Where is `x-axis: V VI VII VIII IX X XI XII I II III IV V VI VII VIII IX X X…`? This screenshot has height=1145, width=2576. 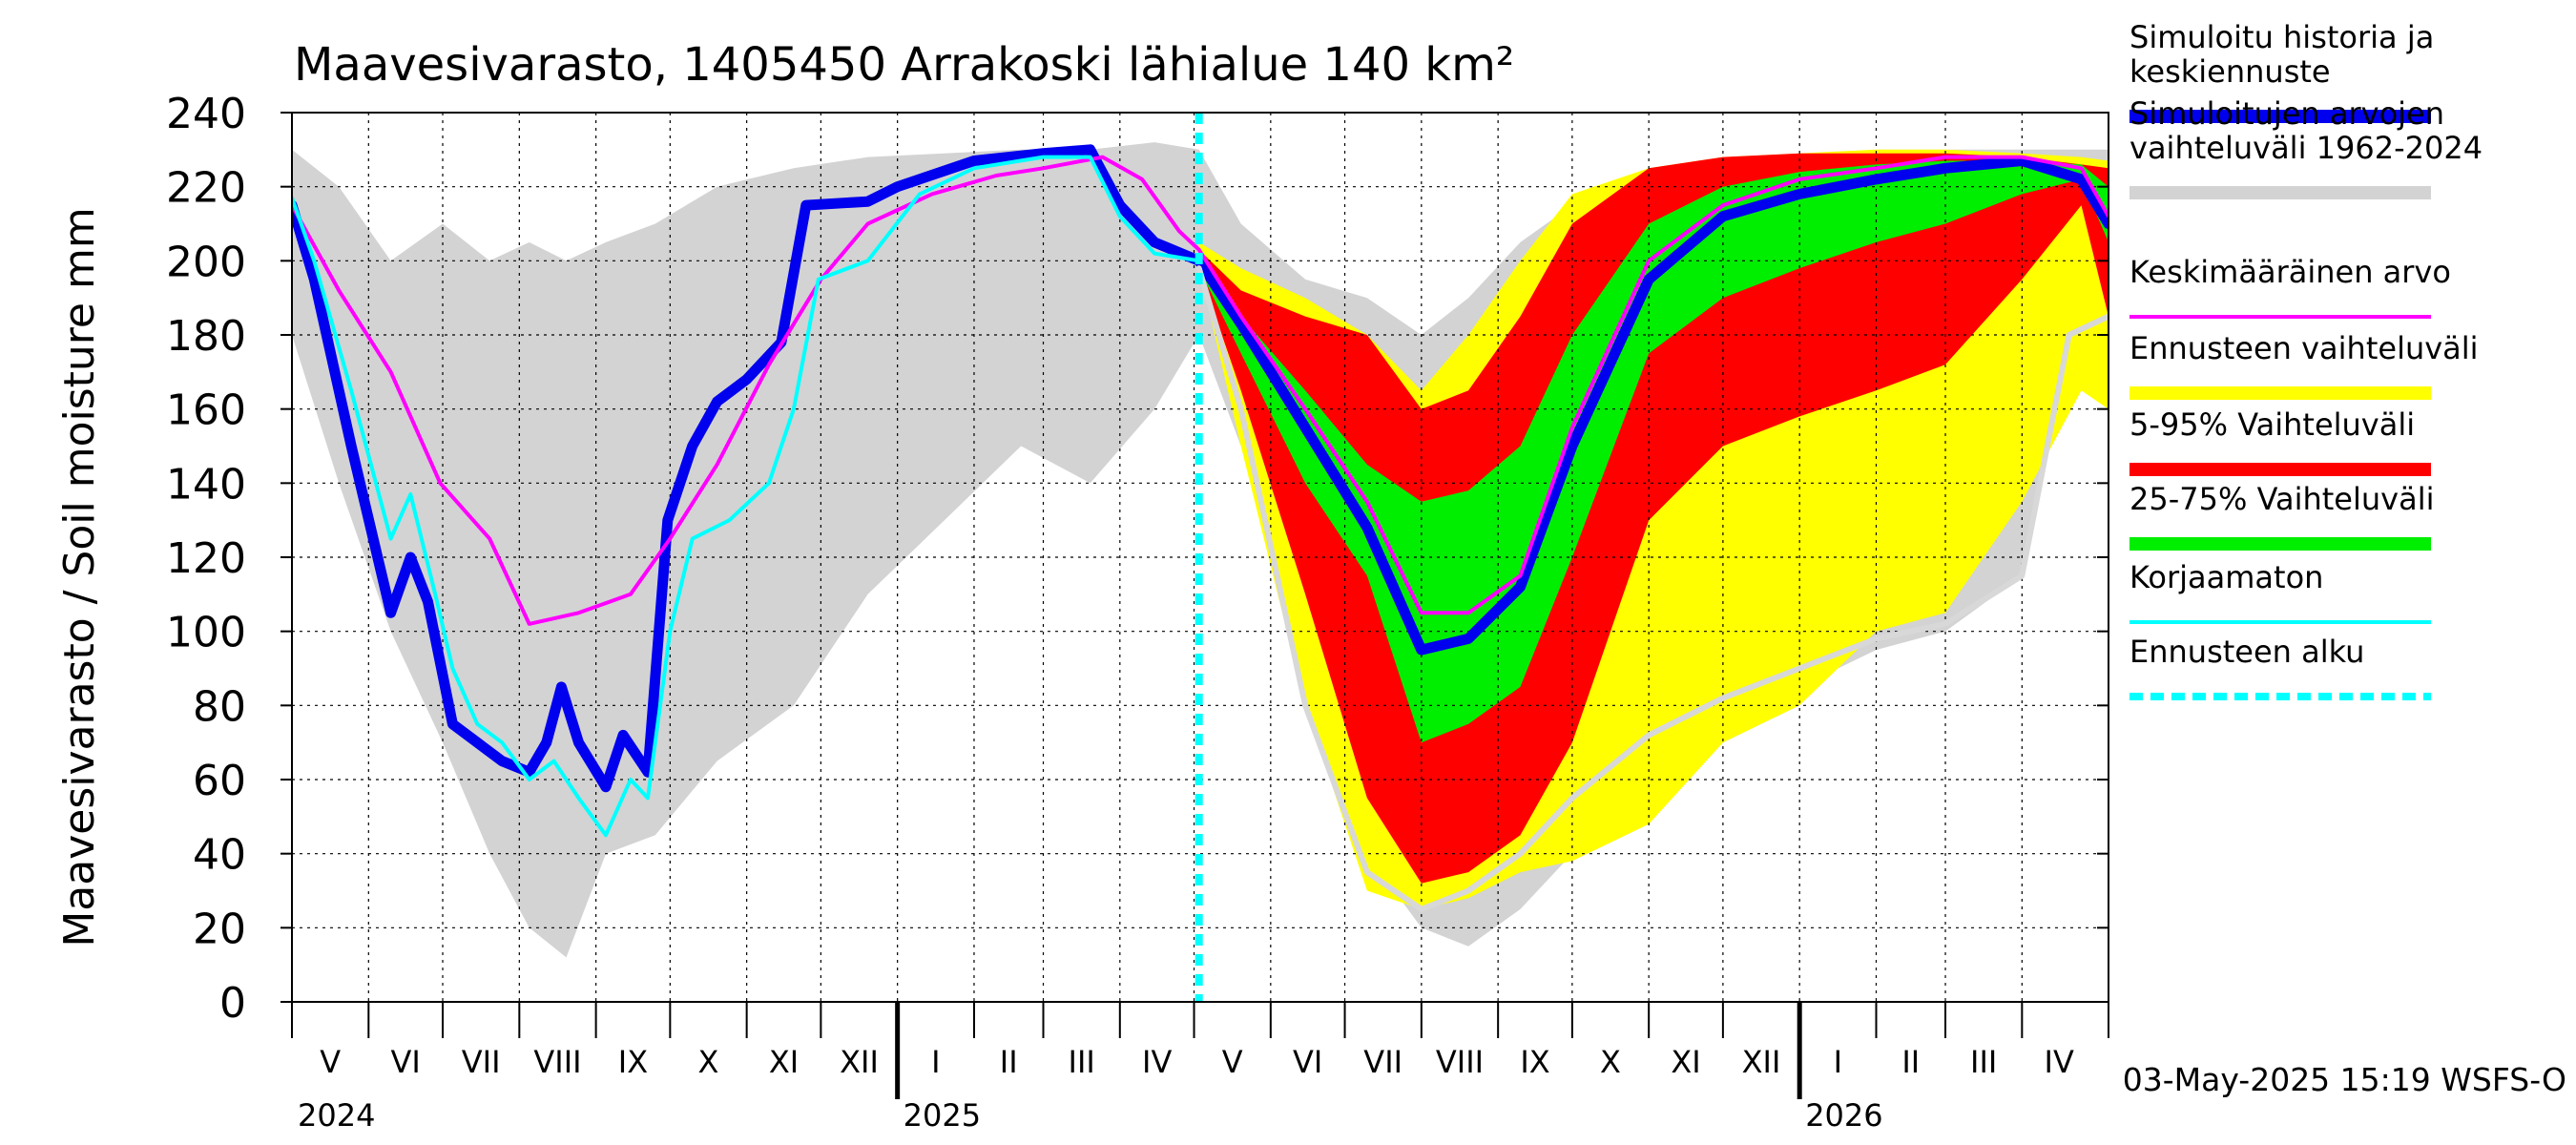 x-axis: V VI VII VIII IX X XI XII I II III IV V VI VII VIII IX X X… is located at coordinates (1200, 1068).